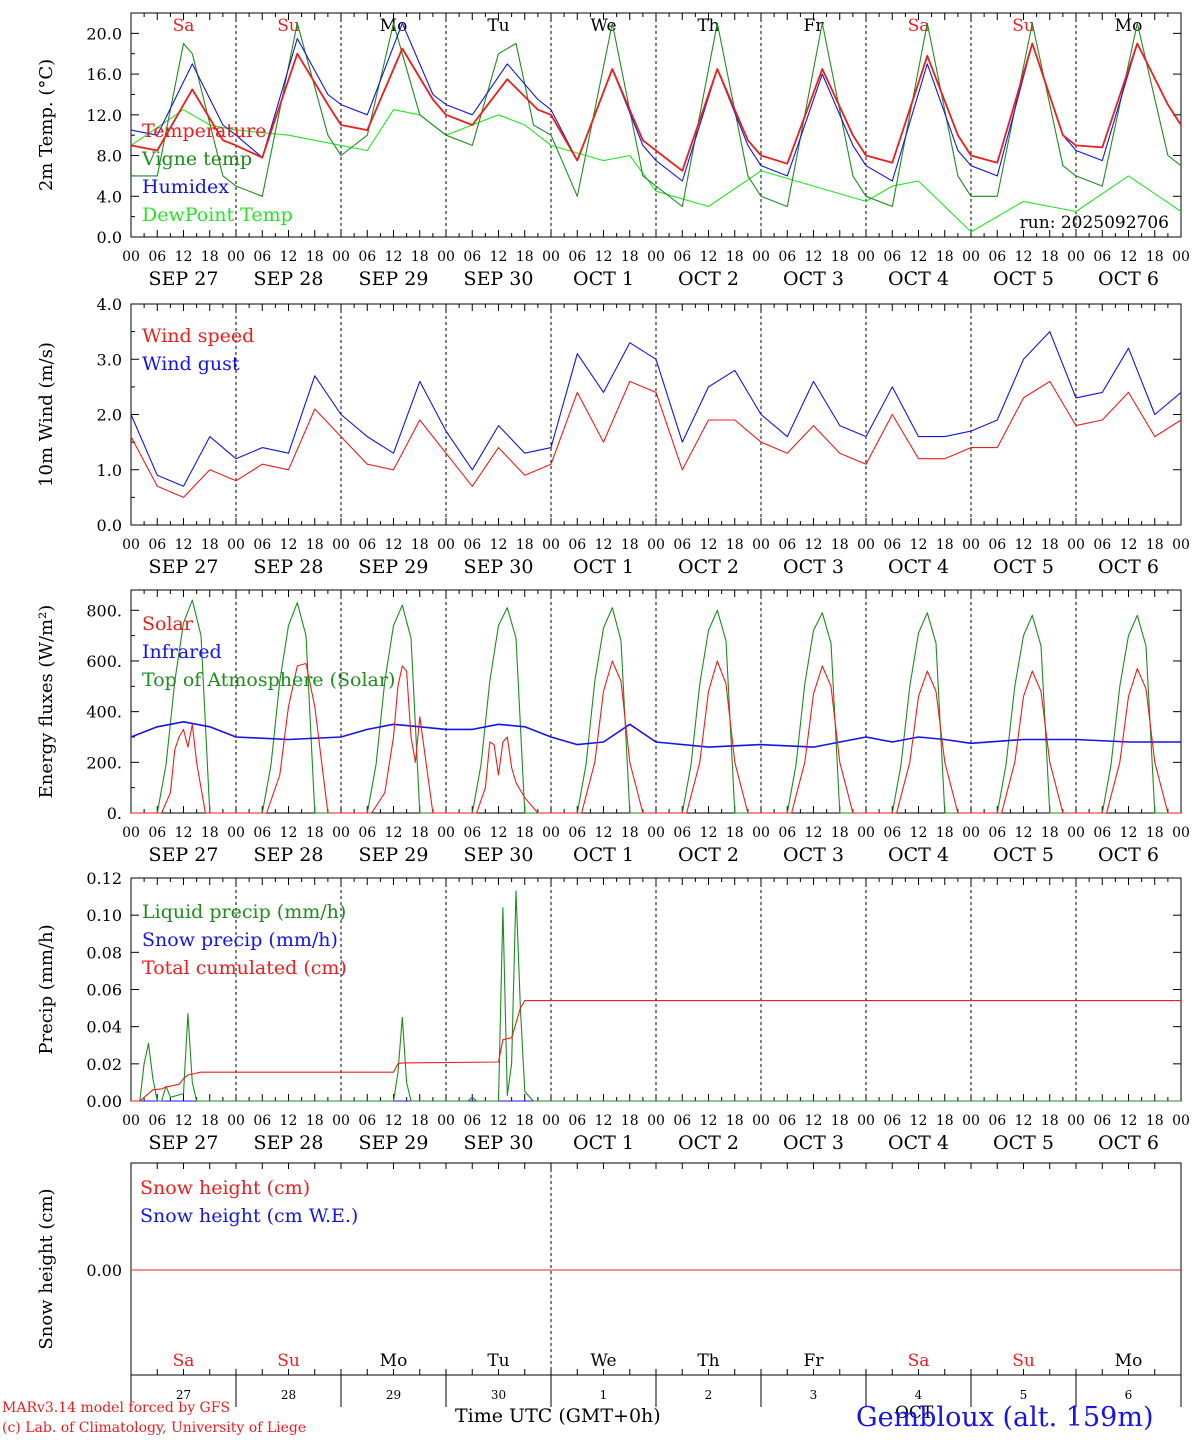 The width and height of the screenshot is (1194, 1440). Describe the element at coordinates (183, 1395) in the screenshot. I see `day-number-label: 27` at that location.